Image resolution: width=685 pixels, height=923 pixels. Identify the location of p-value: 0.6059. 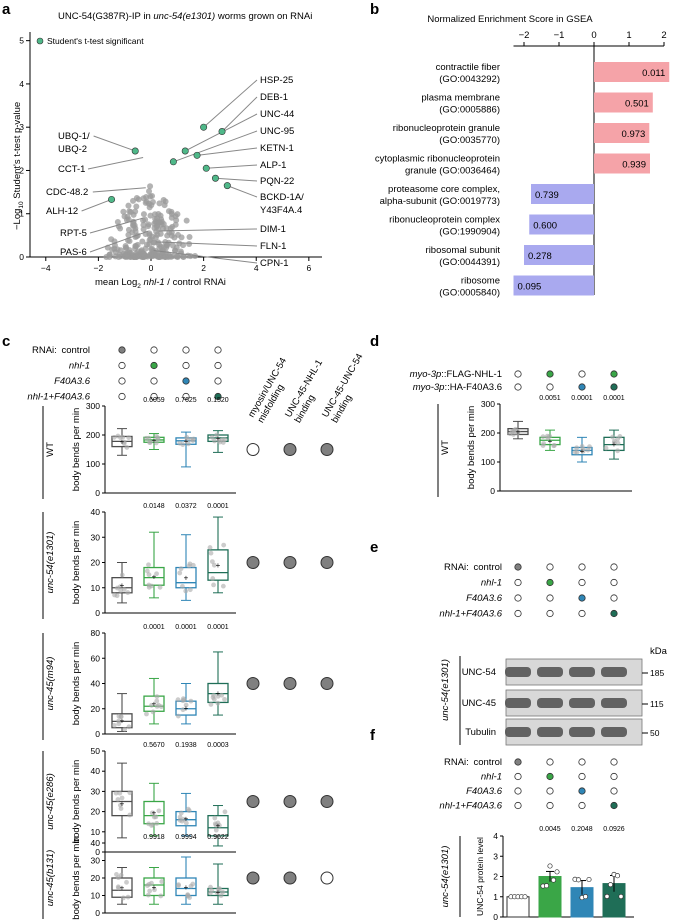
(154, 400).